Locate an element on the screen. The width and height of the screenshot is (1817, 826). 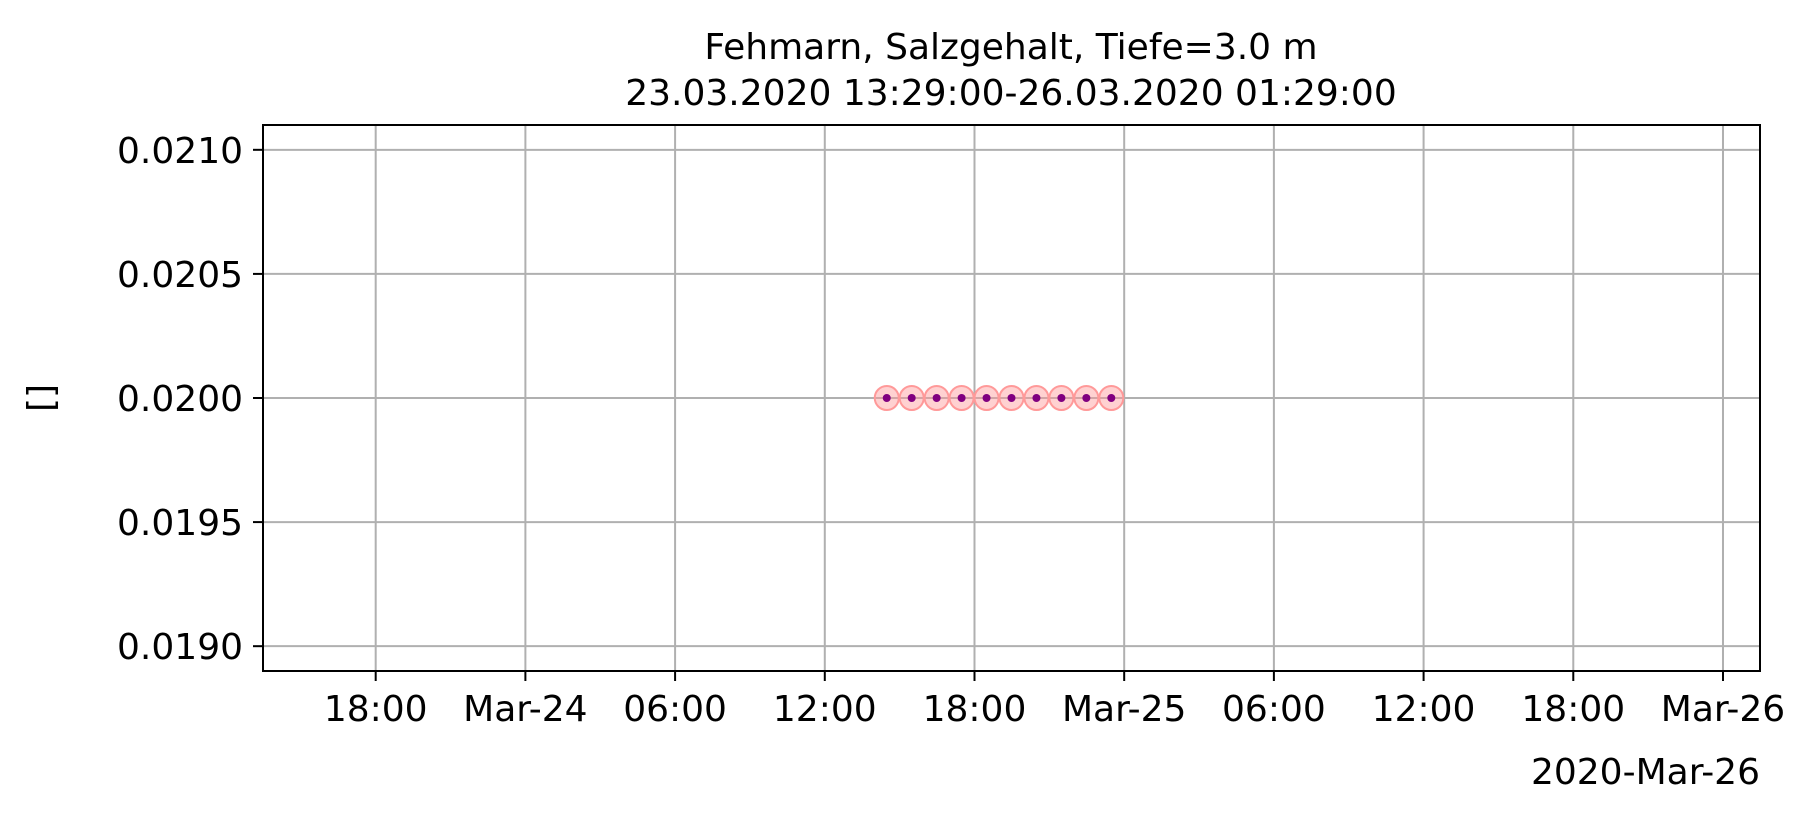
y-axis: 0.0190 0.0195 0.0200 0.0205 0.0210 is located at coordinates (190, 399).